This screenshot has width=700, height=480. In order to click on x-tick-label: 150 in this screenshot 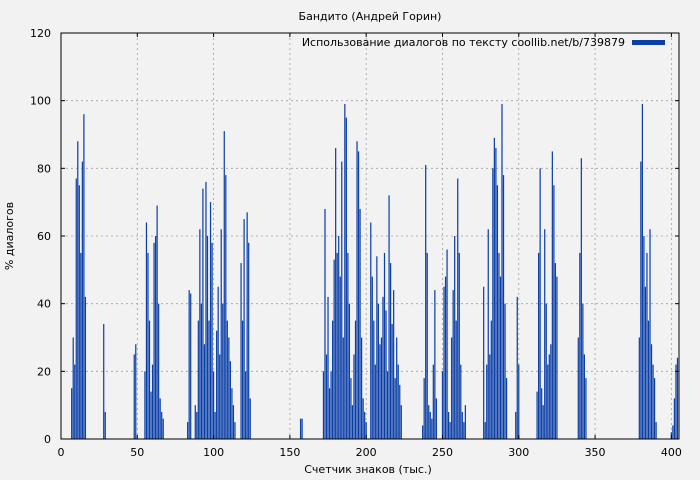, I will do `click(289, 452)`.